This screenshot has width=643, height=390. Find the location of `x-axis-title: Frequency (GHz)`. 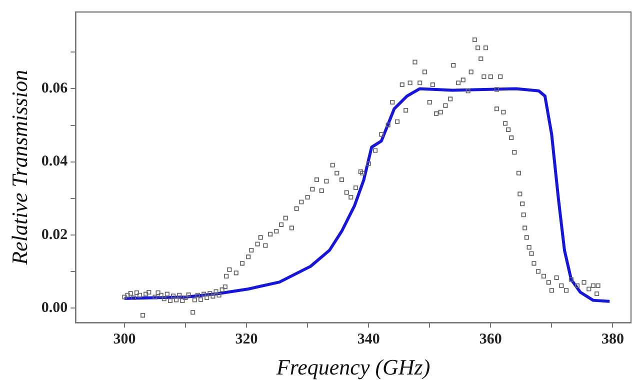

x-axis-title: Frequency (GHz) is located at coordinates (352, 367).